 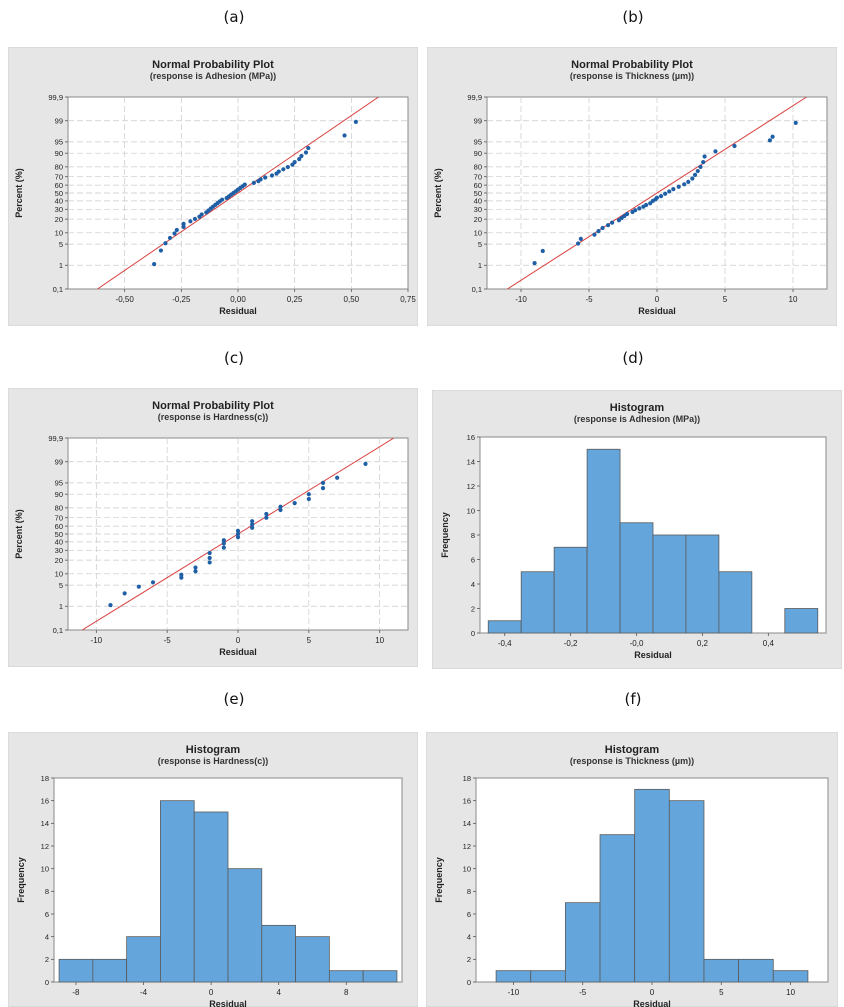 I want to click on y-tick-label: 0,1, so click(x=477, y=289).